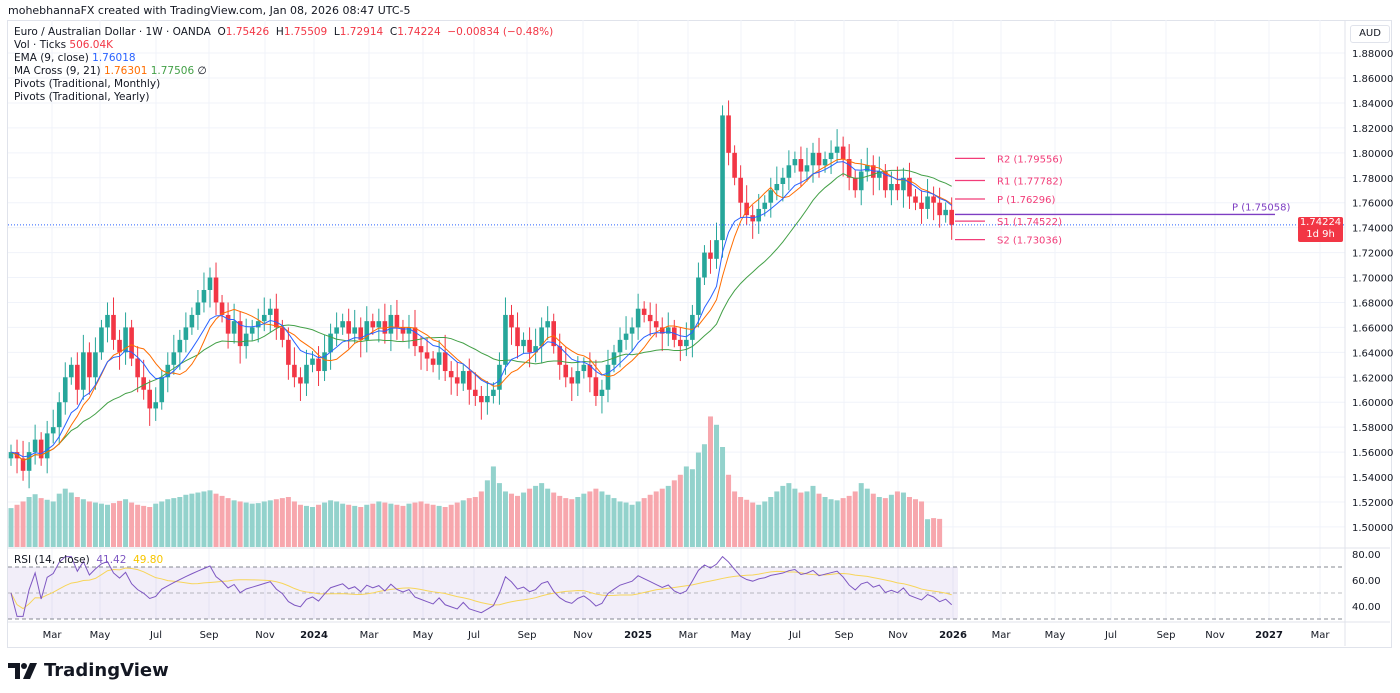 This screenshot has height=693, width=1400. Describe the element at coordinates (1026, 200) in the screenshot. I see `monthly-pivot-label: P (1.76296)` at that location.